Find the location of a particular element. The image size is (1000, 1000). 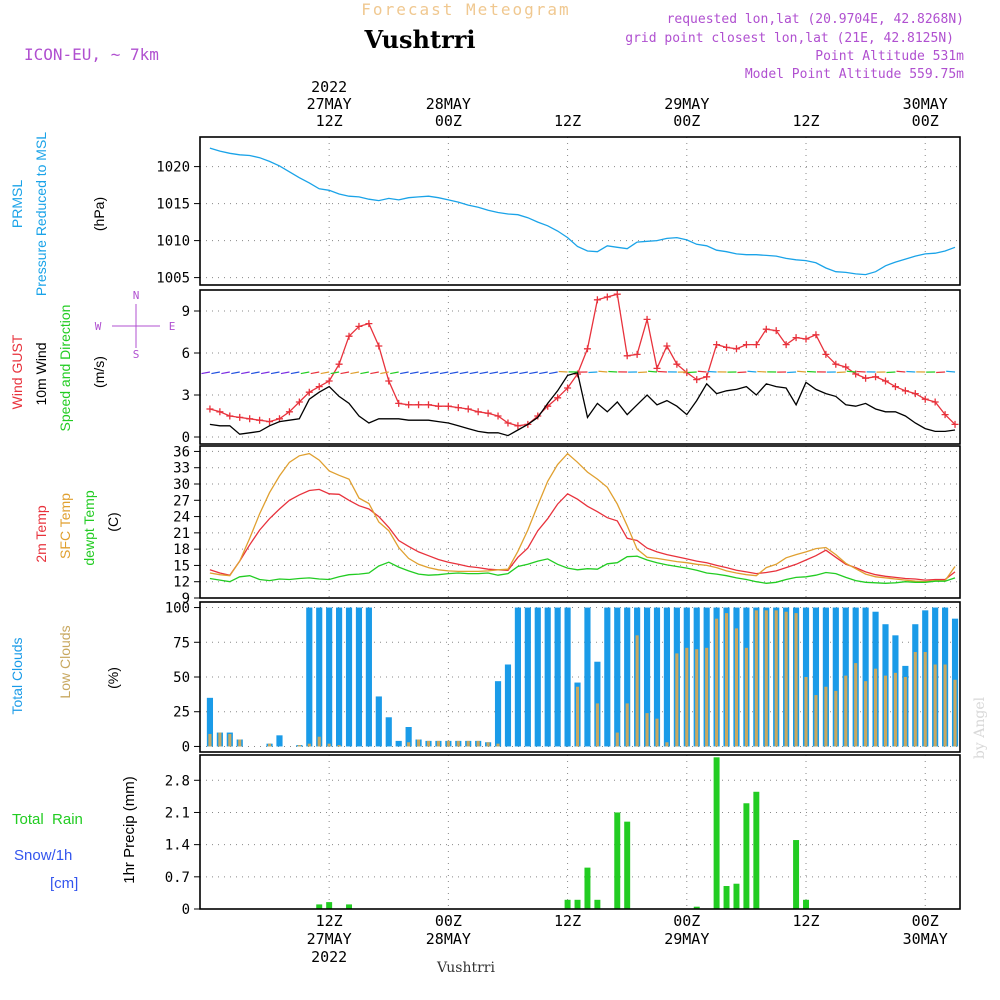

y-tick-label: 75 is located at coordinates (181, 643).